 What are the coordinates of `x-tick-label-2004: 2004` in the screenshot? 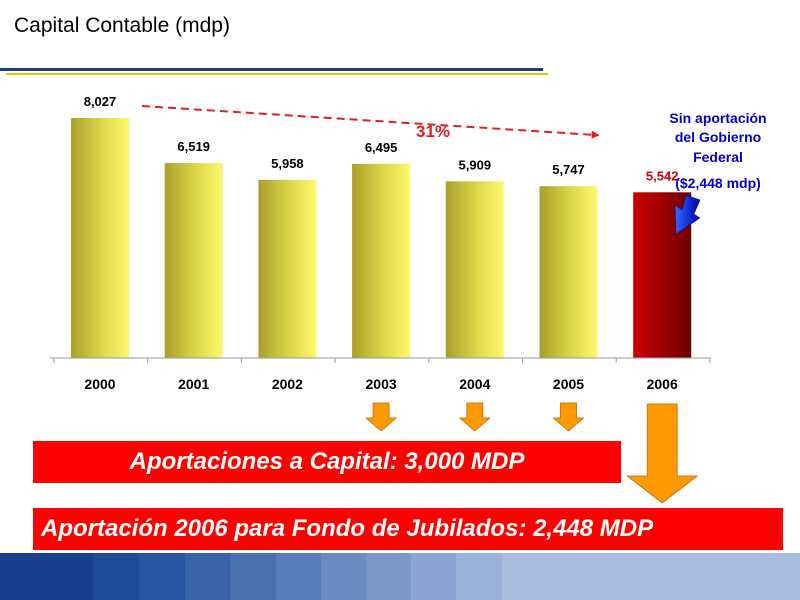 It's located at (474, 384).